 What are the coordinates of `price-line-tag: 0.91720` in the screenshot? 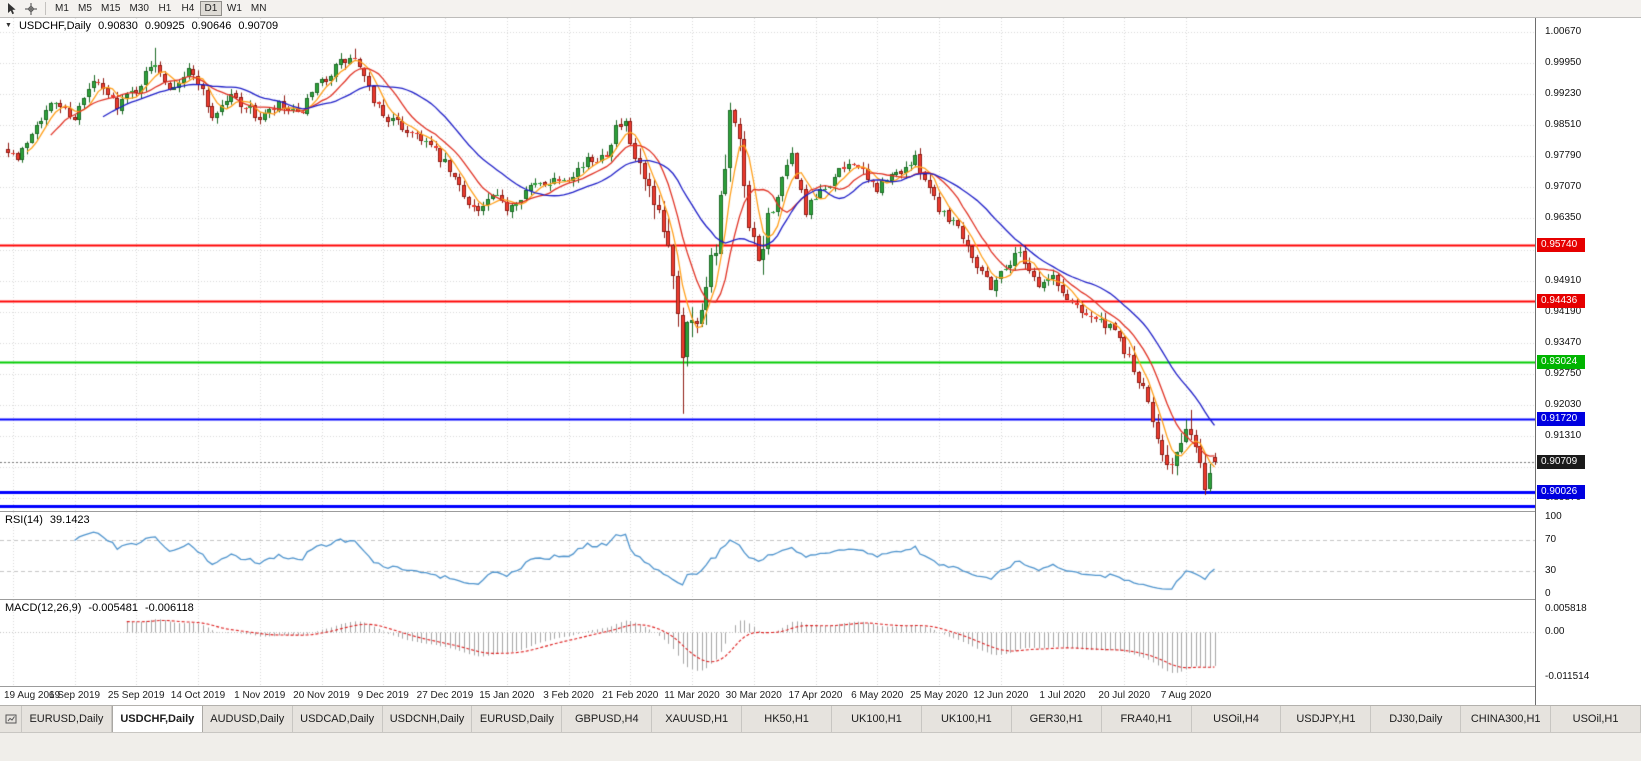 It's located at (1561, 418).